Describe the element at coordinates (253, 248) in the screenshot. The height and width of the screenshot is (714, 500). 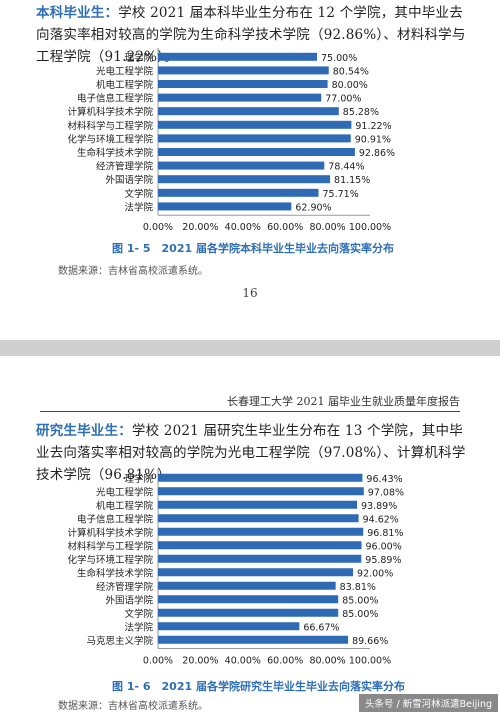
I see `undergrad-chart-caption: 图 1- 5 2021 届各学院本科毕业生毕业去向落实率分布` at that location.